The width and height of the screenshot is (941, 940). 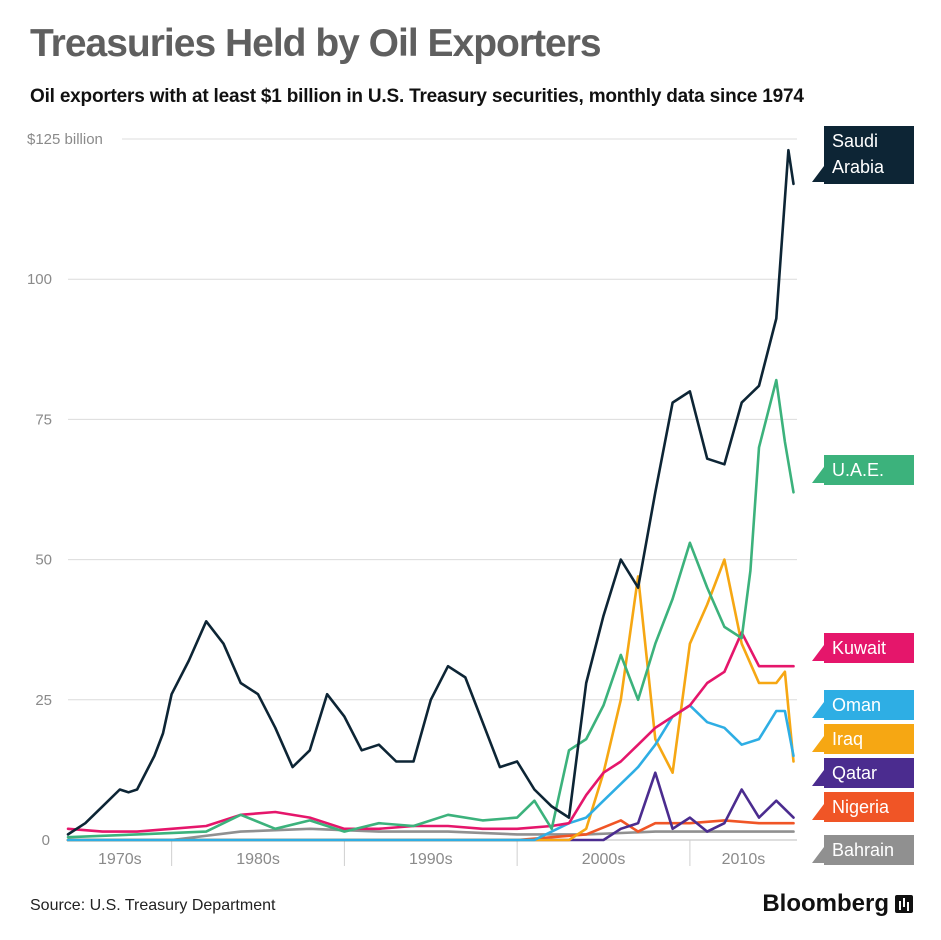 I want to click on legend-label: Iraq, so click(x=847, y=739).